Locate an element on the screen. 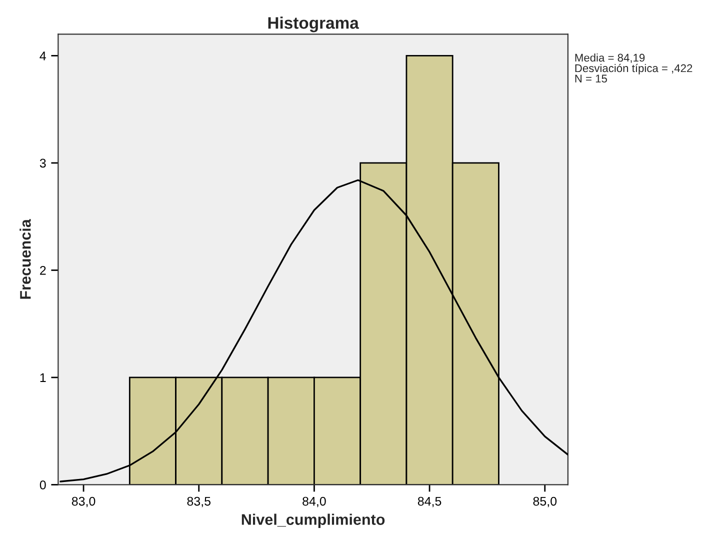 The height and width of the screenshot is (535, 718). text: Media = 84,19 is located at coordinates (610, 58).